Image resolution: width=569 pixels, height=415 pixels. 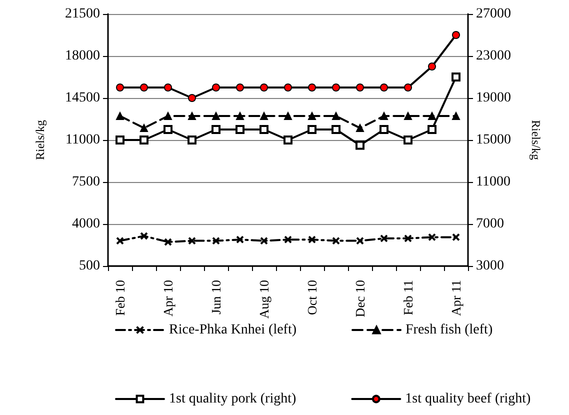 What do you see at coordinates (408, 298) in the screenshot?
I see `x-tick-label: Feb 11` at bounding box center [408, 298].